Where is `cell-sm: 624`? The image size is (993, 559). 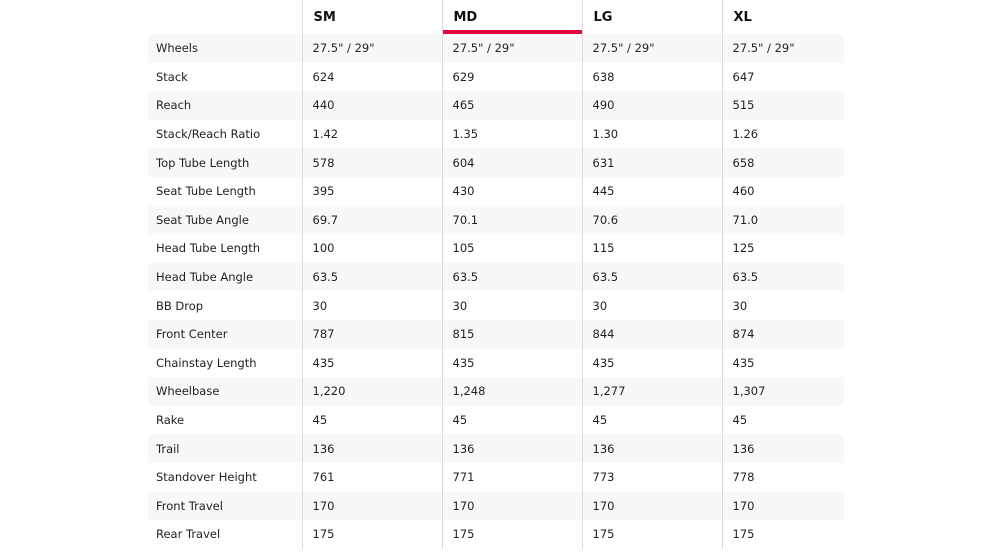
cell-sm: 624 is located at coordinates (371, 77).